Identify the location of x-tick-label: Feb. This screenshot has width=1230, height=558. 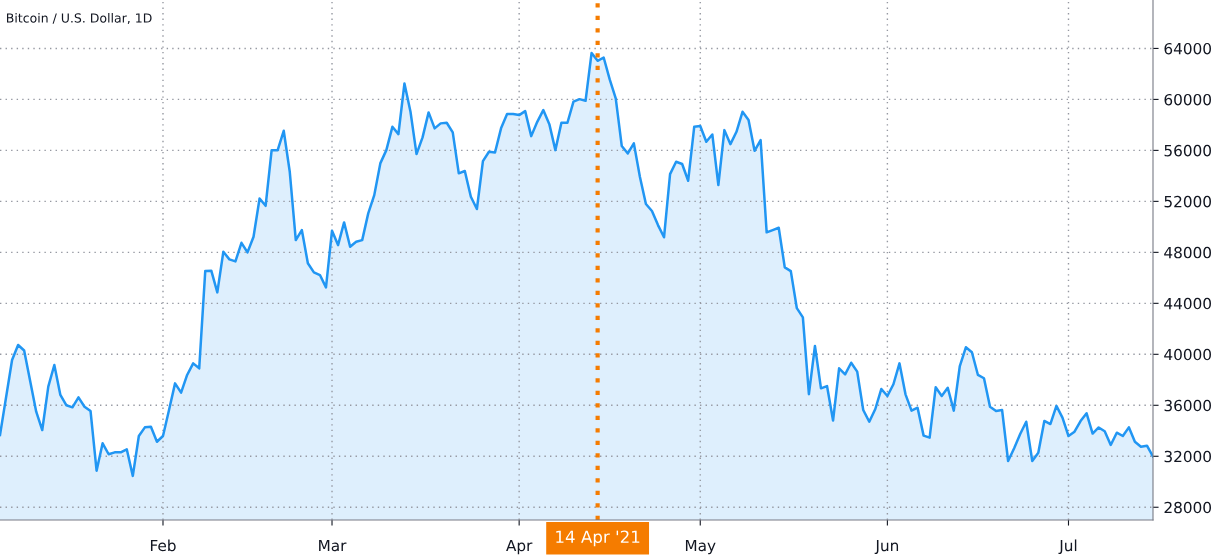
(163, 545).